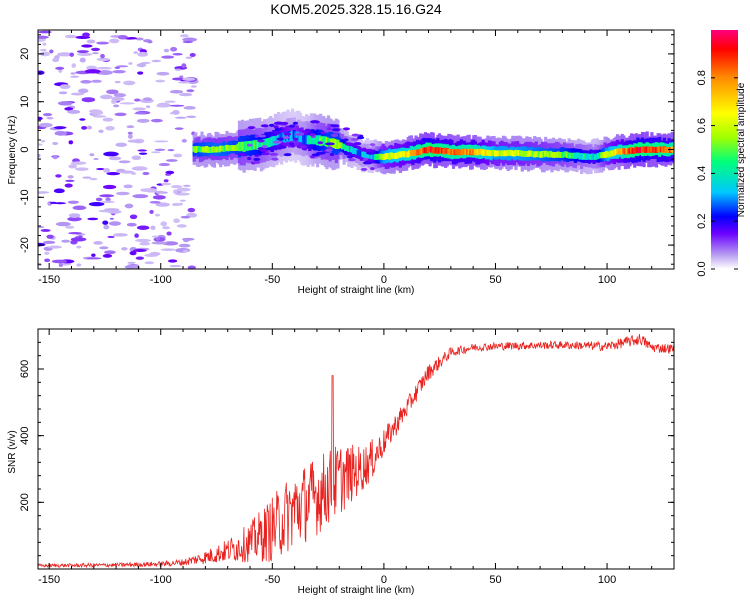 The width and height of the screenshot is (750, 600). Describe the element at coordinates (702, 221) in the screenshot. I see `colorbar-tick-label: 0.2` at that location.